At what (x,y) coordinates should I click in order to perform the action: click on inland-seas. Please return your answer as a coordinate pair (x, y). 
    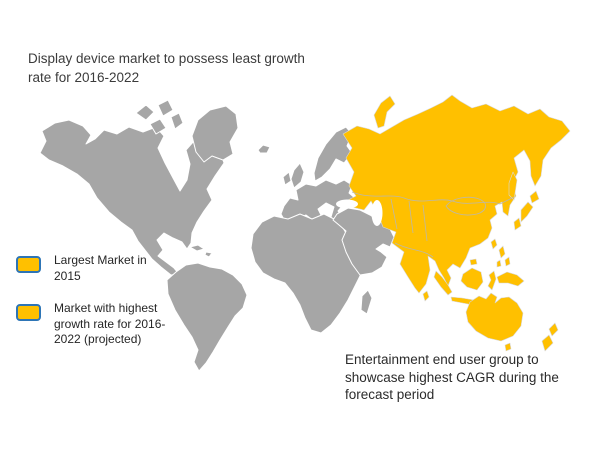
    Looking at the image, I should click on (359, 212).